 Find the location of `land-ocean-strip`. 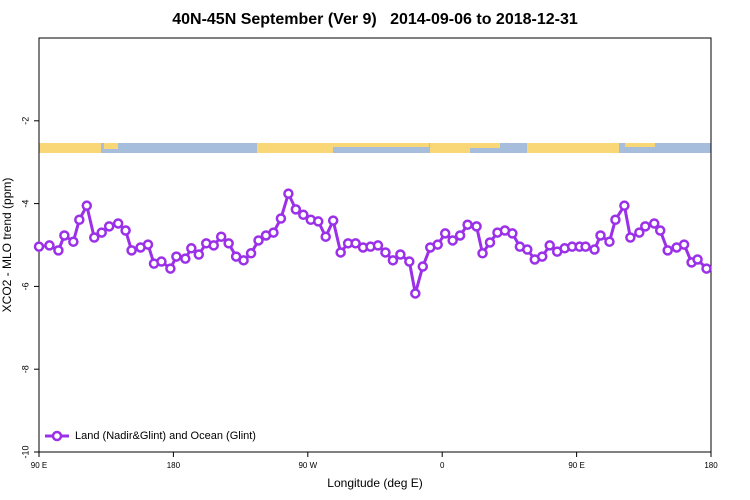

land-ocean-strip is located at coordinates (375, 148).